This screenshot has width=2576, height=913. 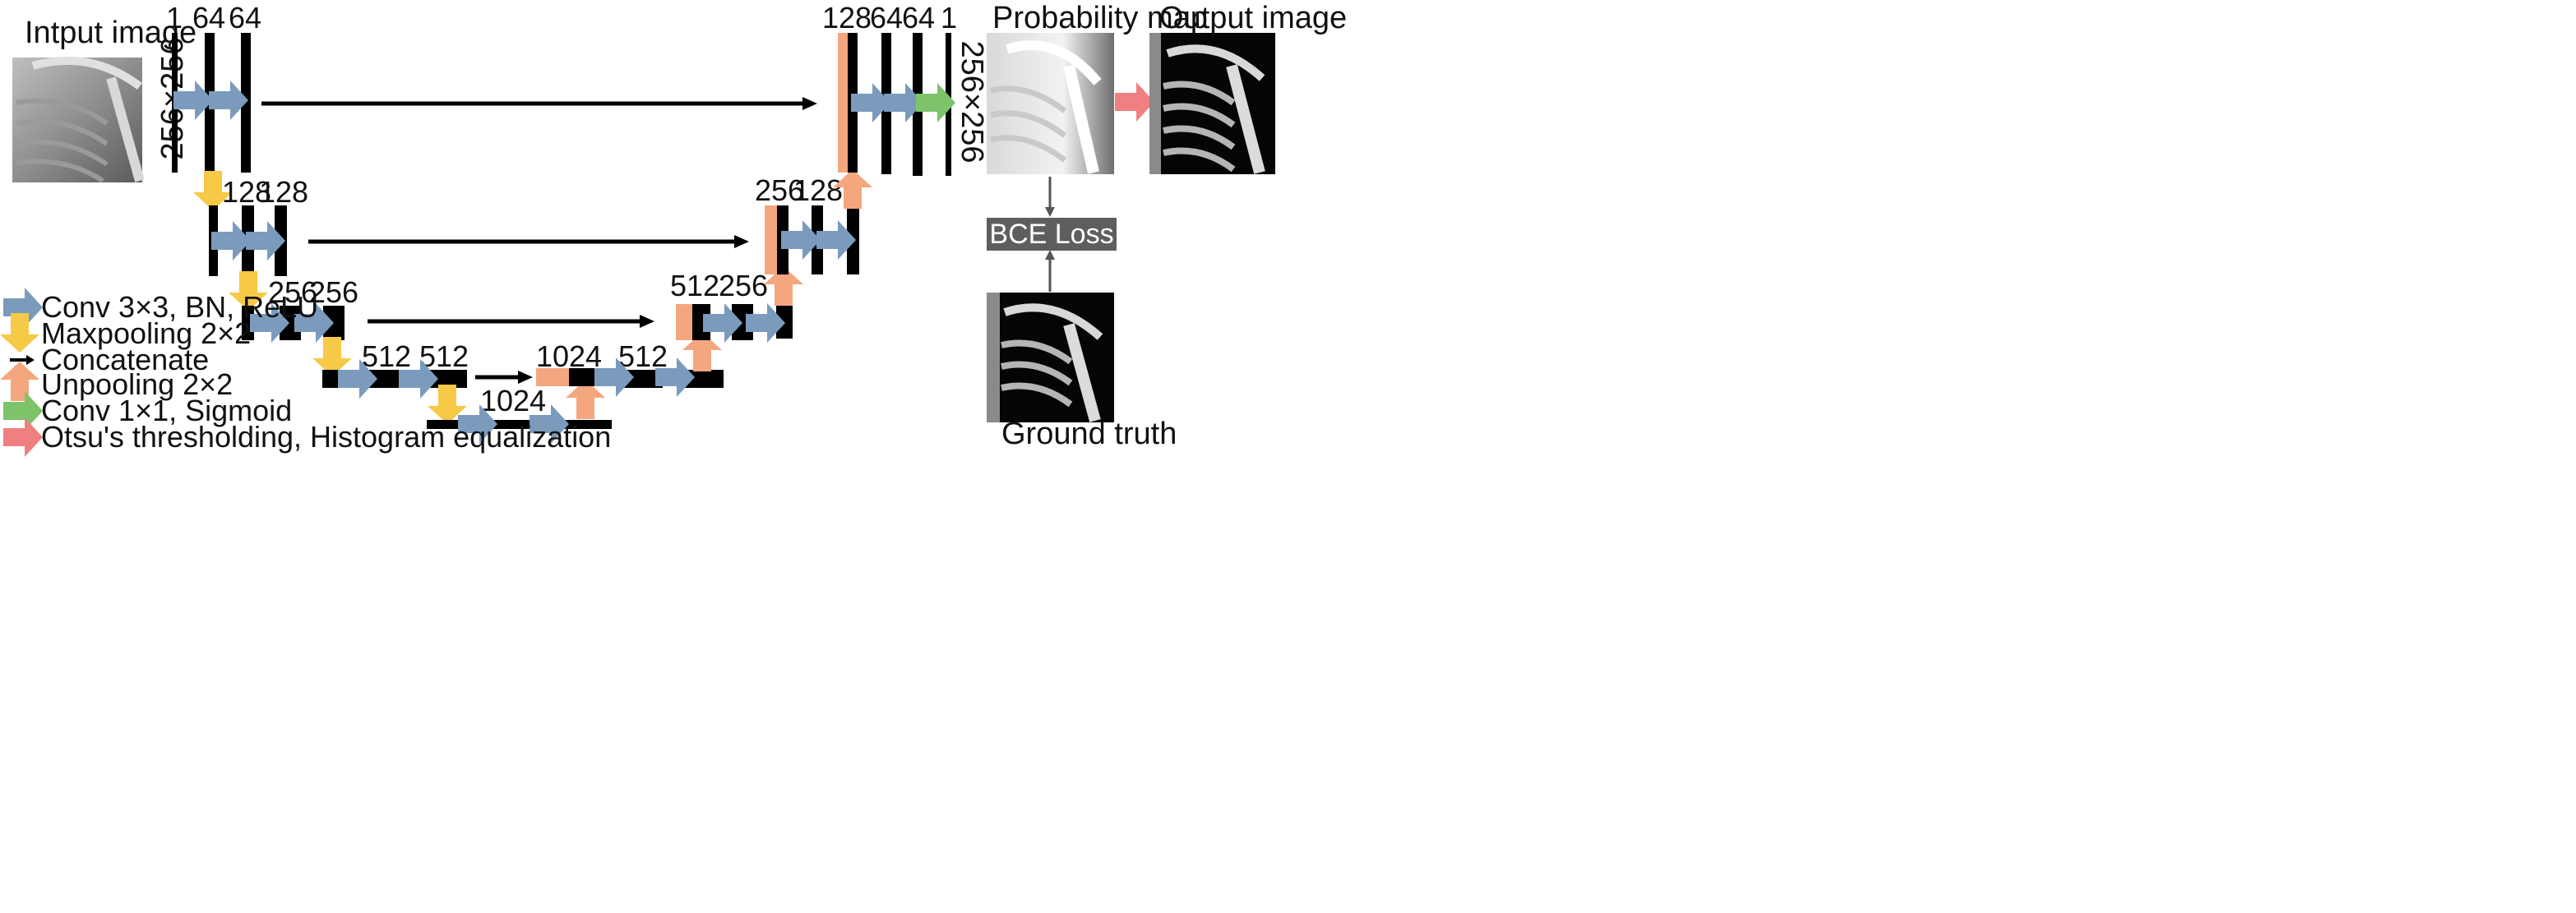 I want to click on probability-map-label: Probability map, so click(x=1100, y=18).